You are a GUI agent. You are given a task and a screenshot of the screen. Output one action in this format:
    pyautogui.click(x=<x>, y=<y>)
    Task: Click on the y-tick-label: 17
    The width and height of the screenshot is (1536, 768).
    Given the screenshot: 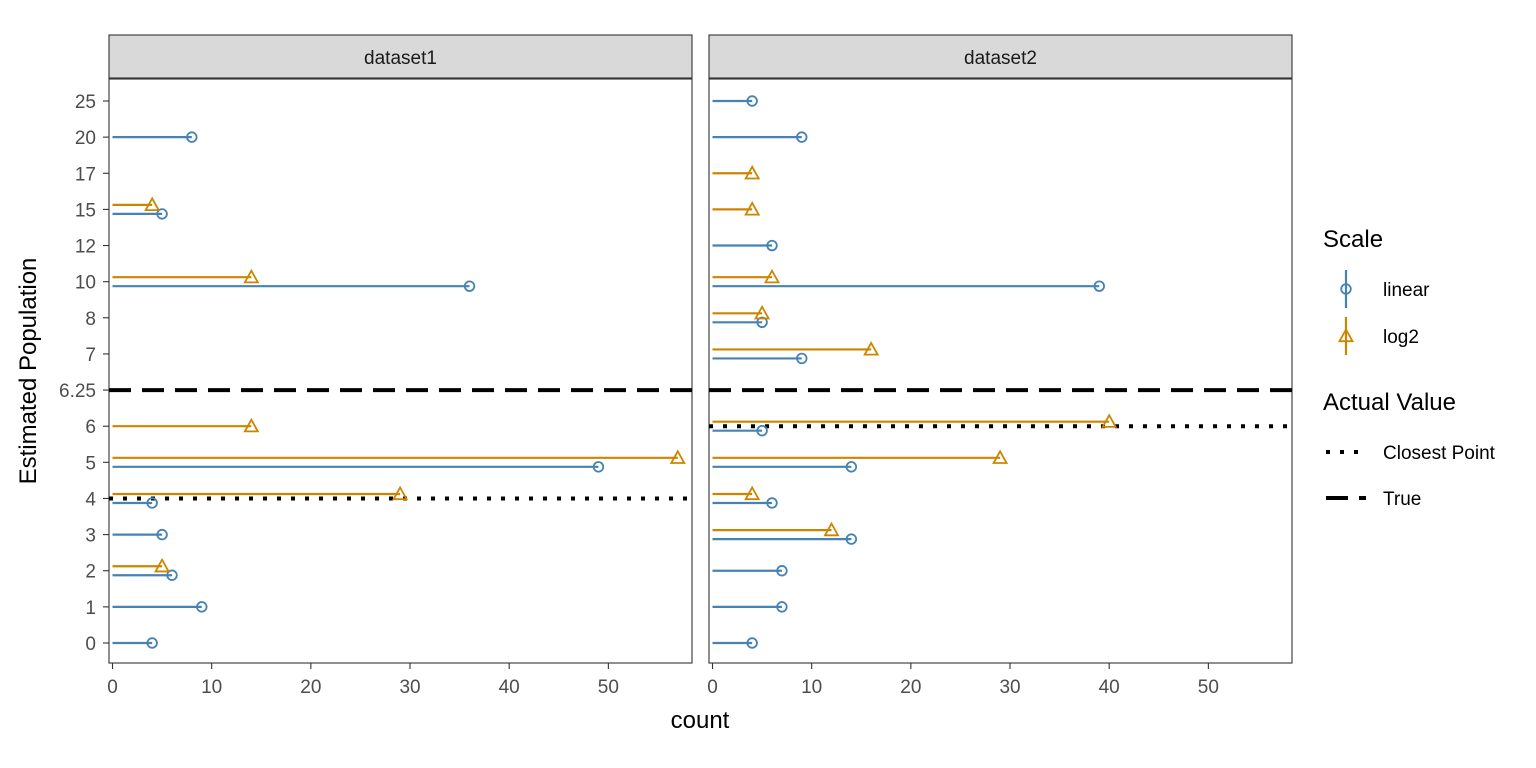 What is the action you would take?
    pyautogui.click(x=85, y=174)
    